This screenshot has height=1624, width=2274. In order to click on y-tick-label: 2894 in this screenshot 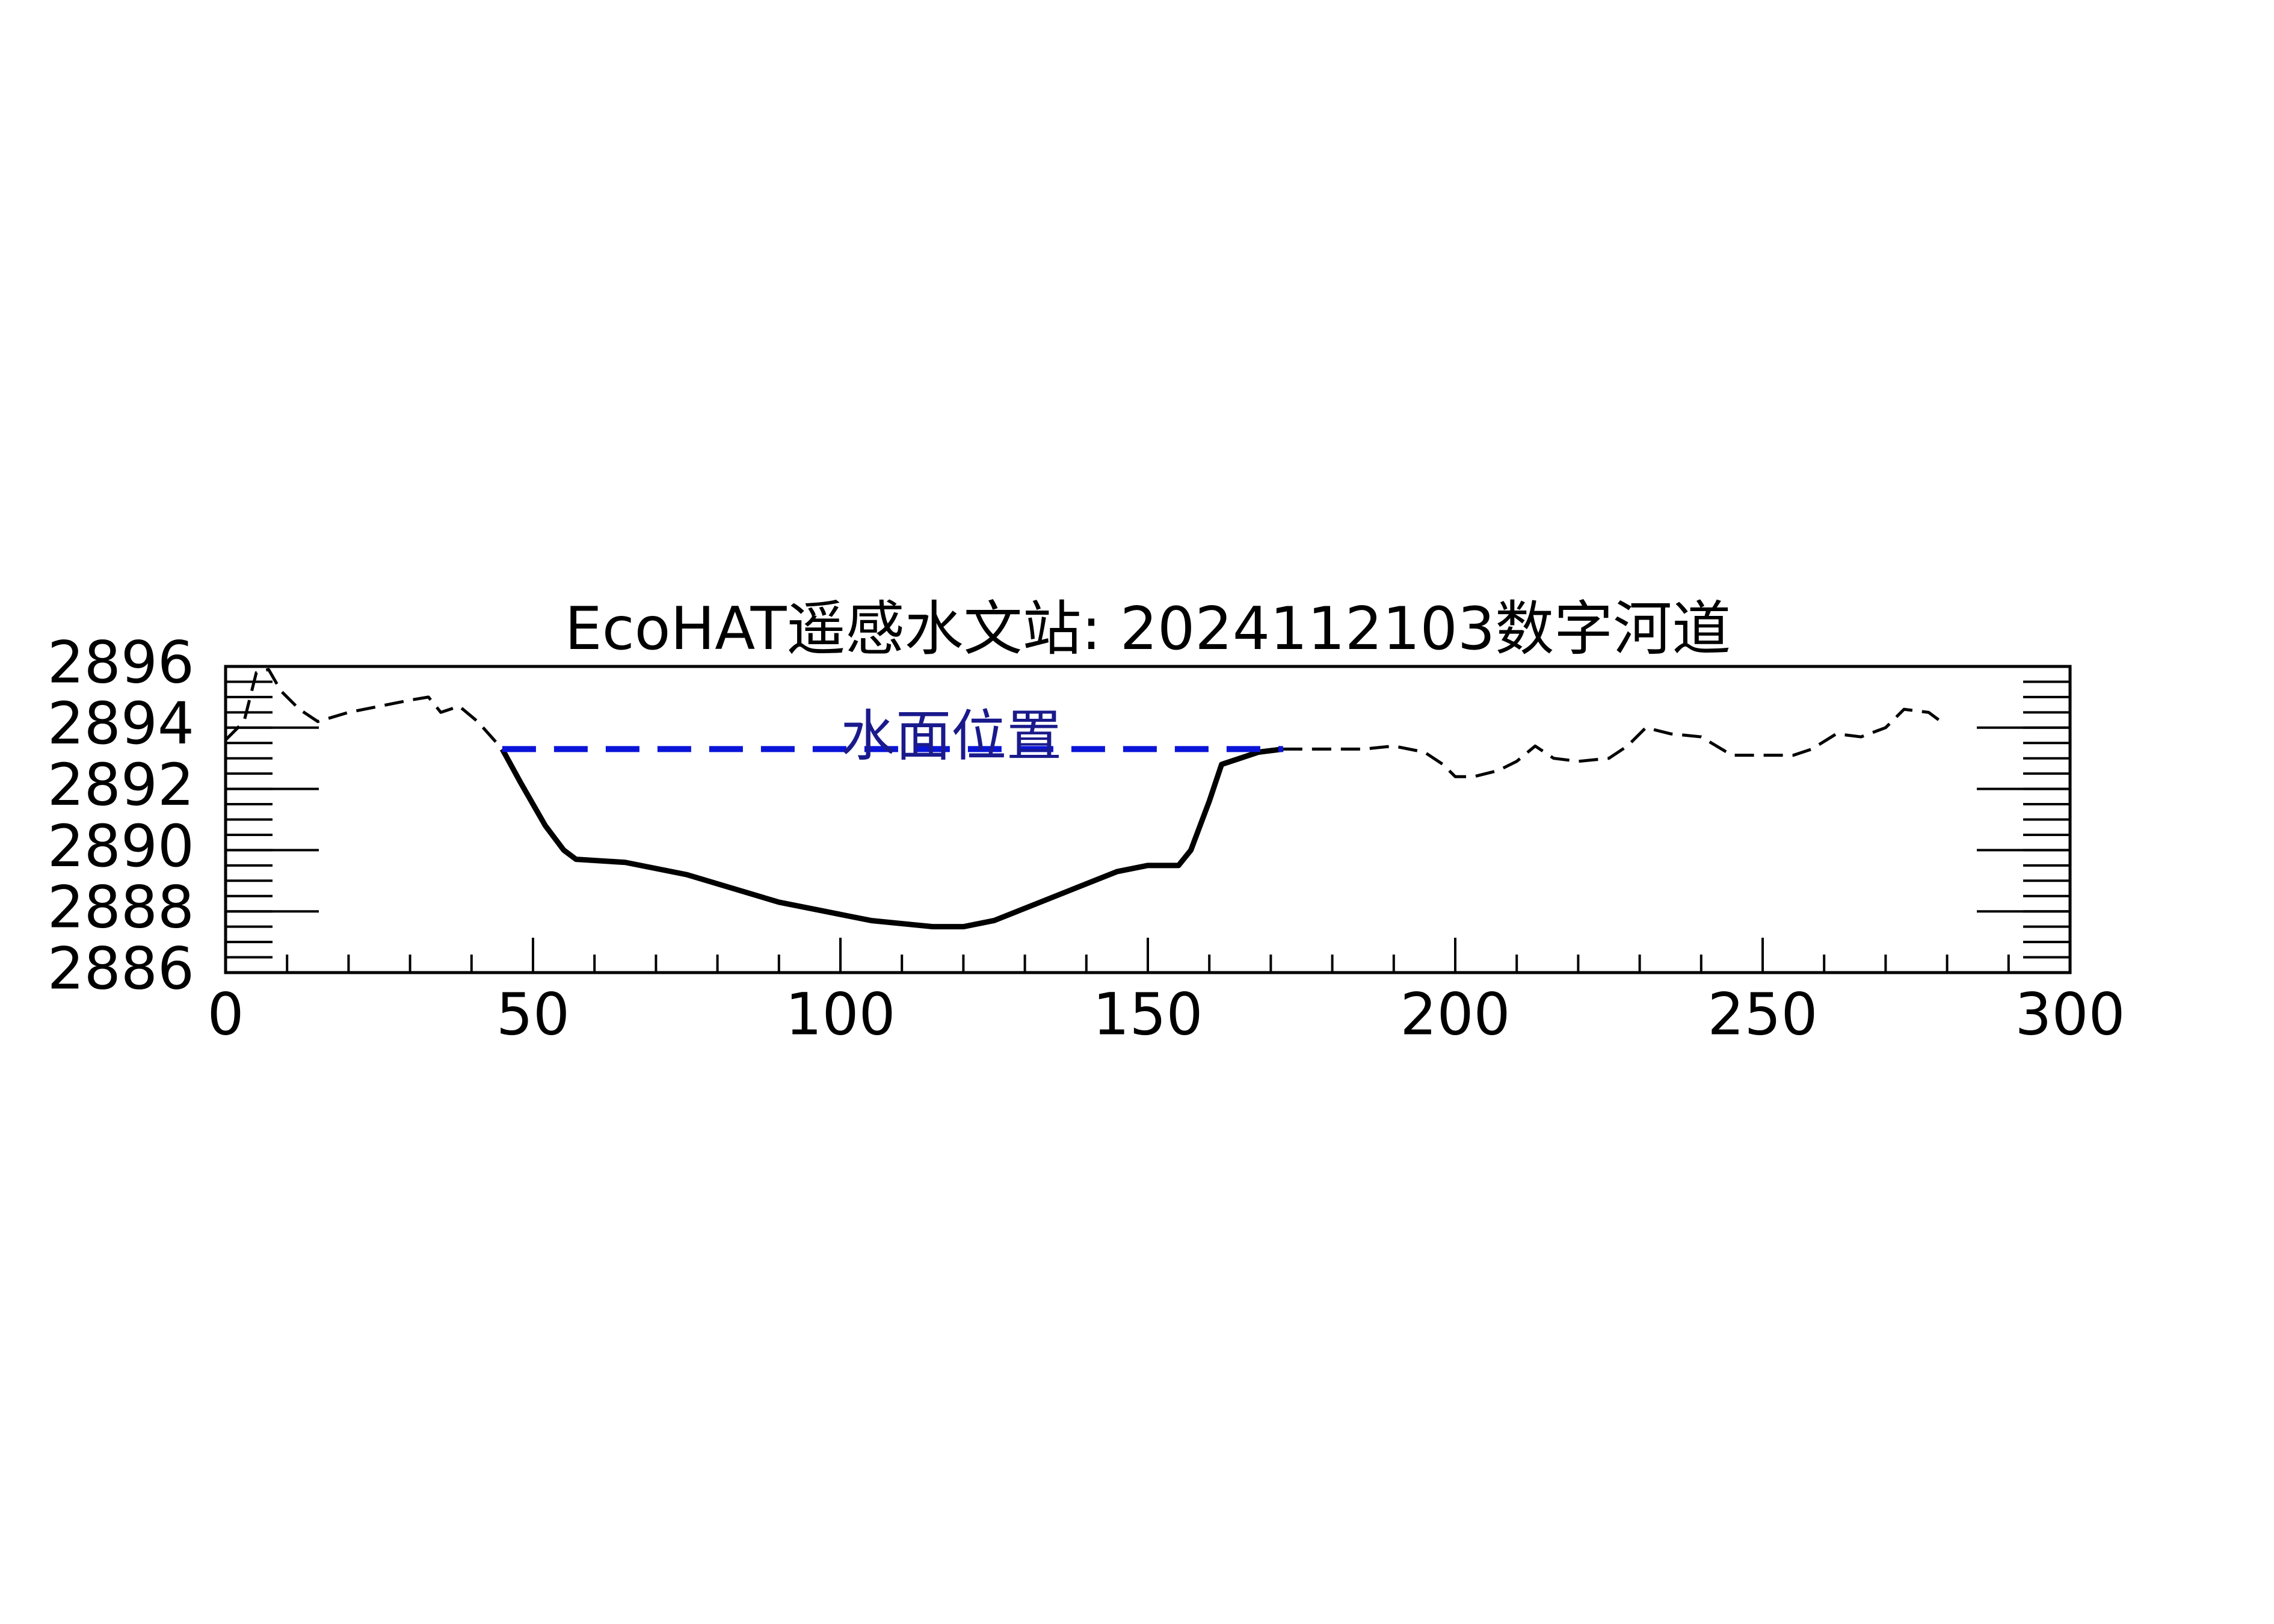, I will do `click(121, 723)`.